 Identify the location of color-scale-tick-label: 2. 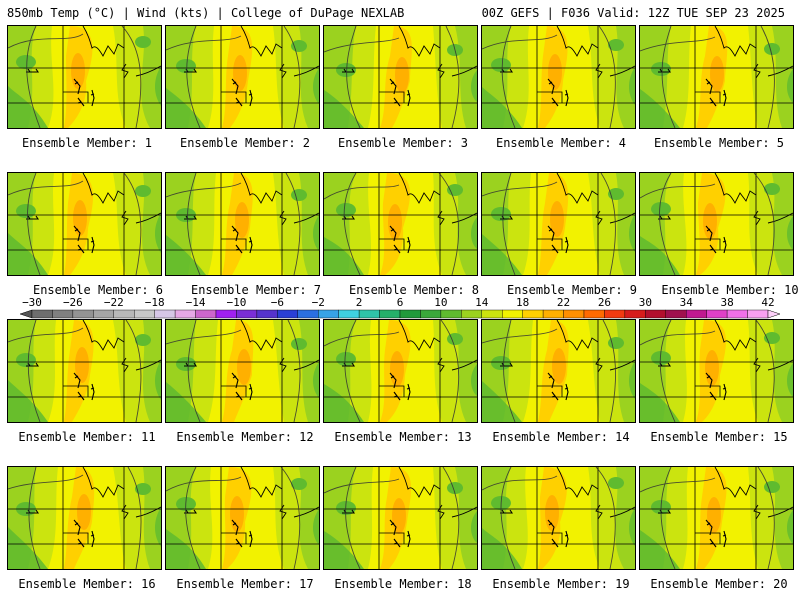
(359, 302).